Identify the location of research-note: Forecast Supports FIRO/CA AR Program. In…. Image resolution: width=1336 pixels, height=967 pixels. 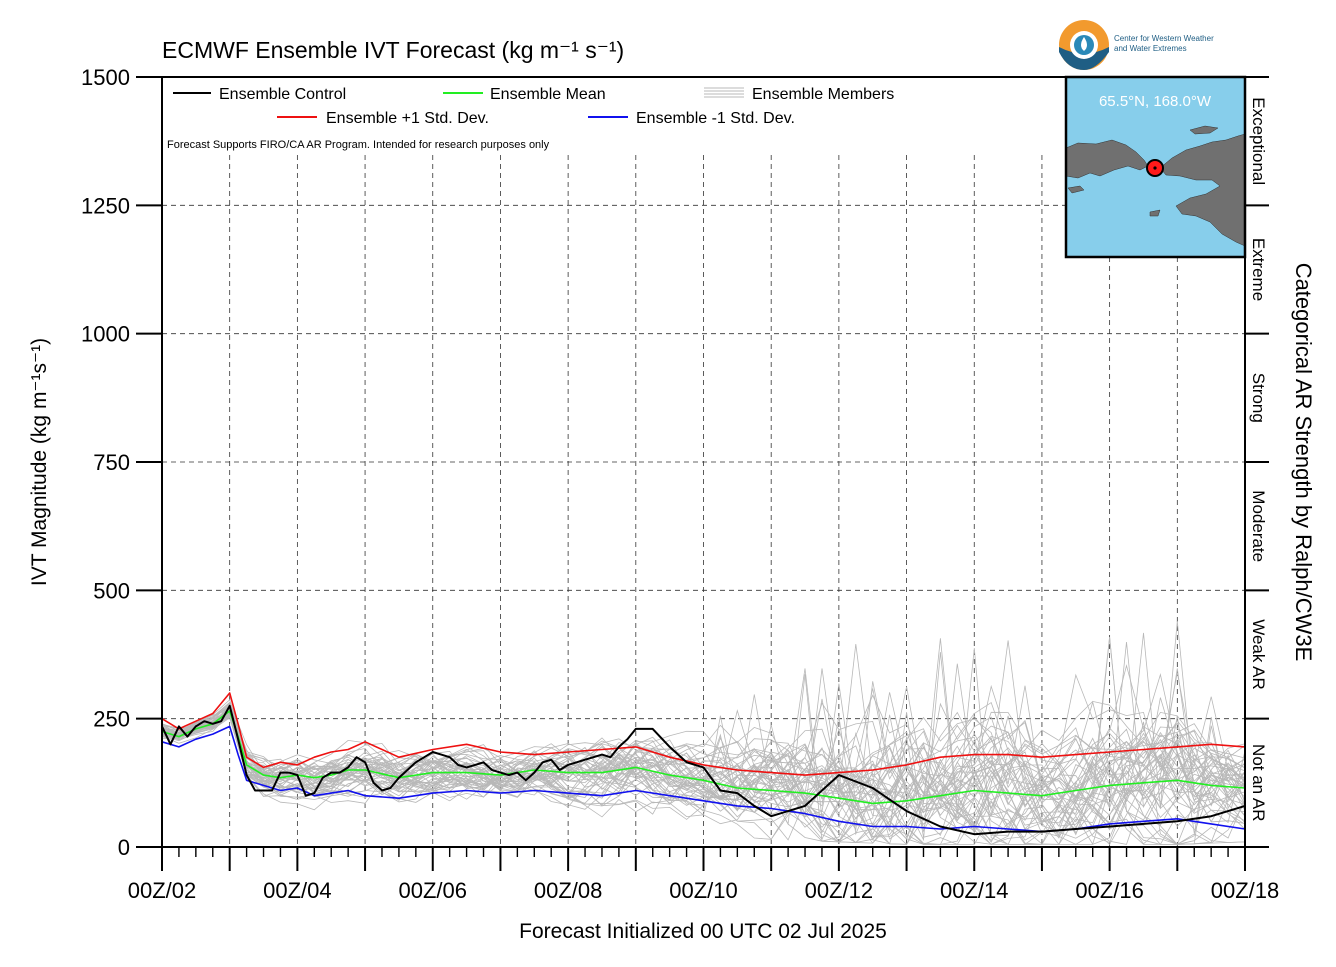
(358, 145).